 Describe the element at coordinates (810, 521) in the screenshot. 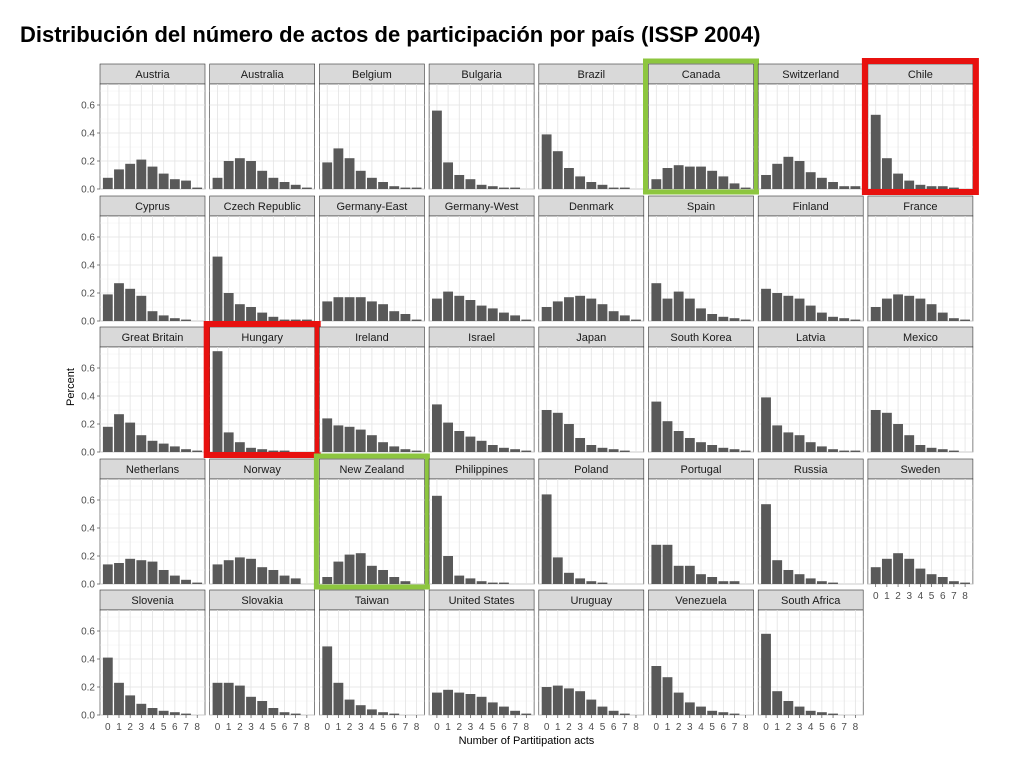

I see `facet-panel: Russia` at that location.